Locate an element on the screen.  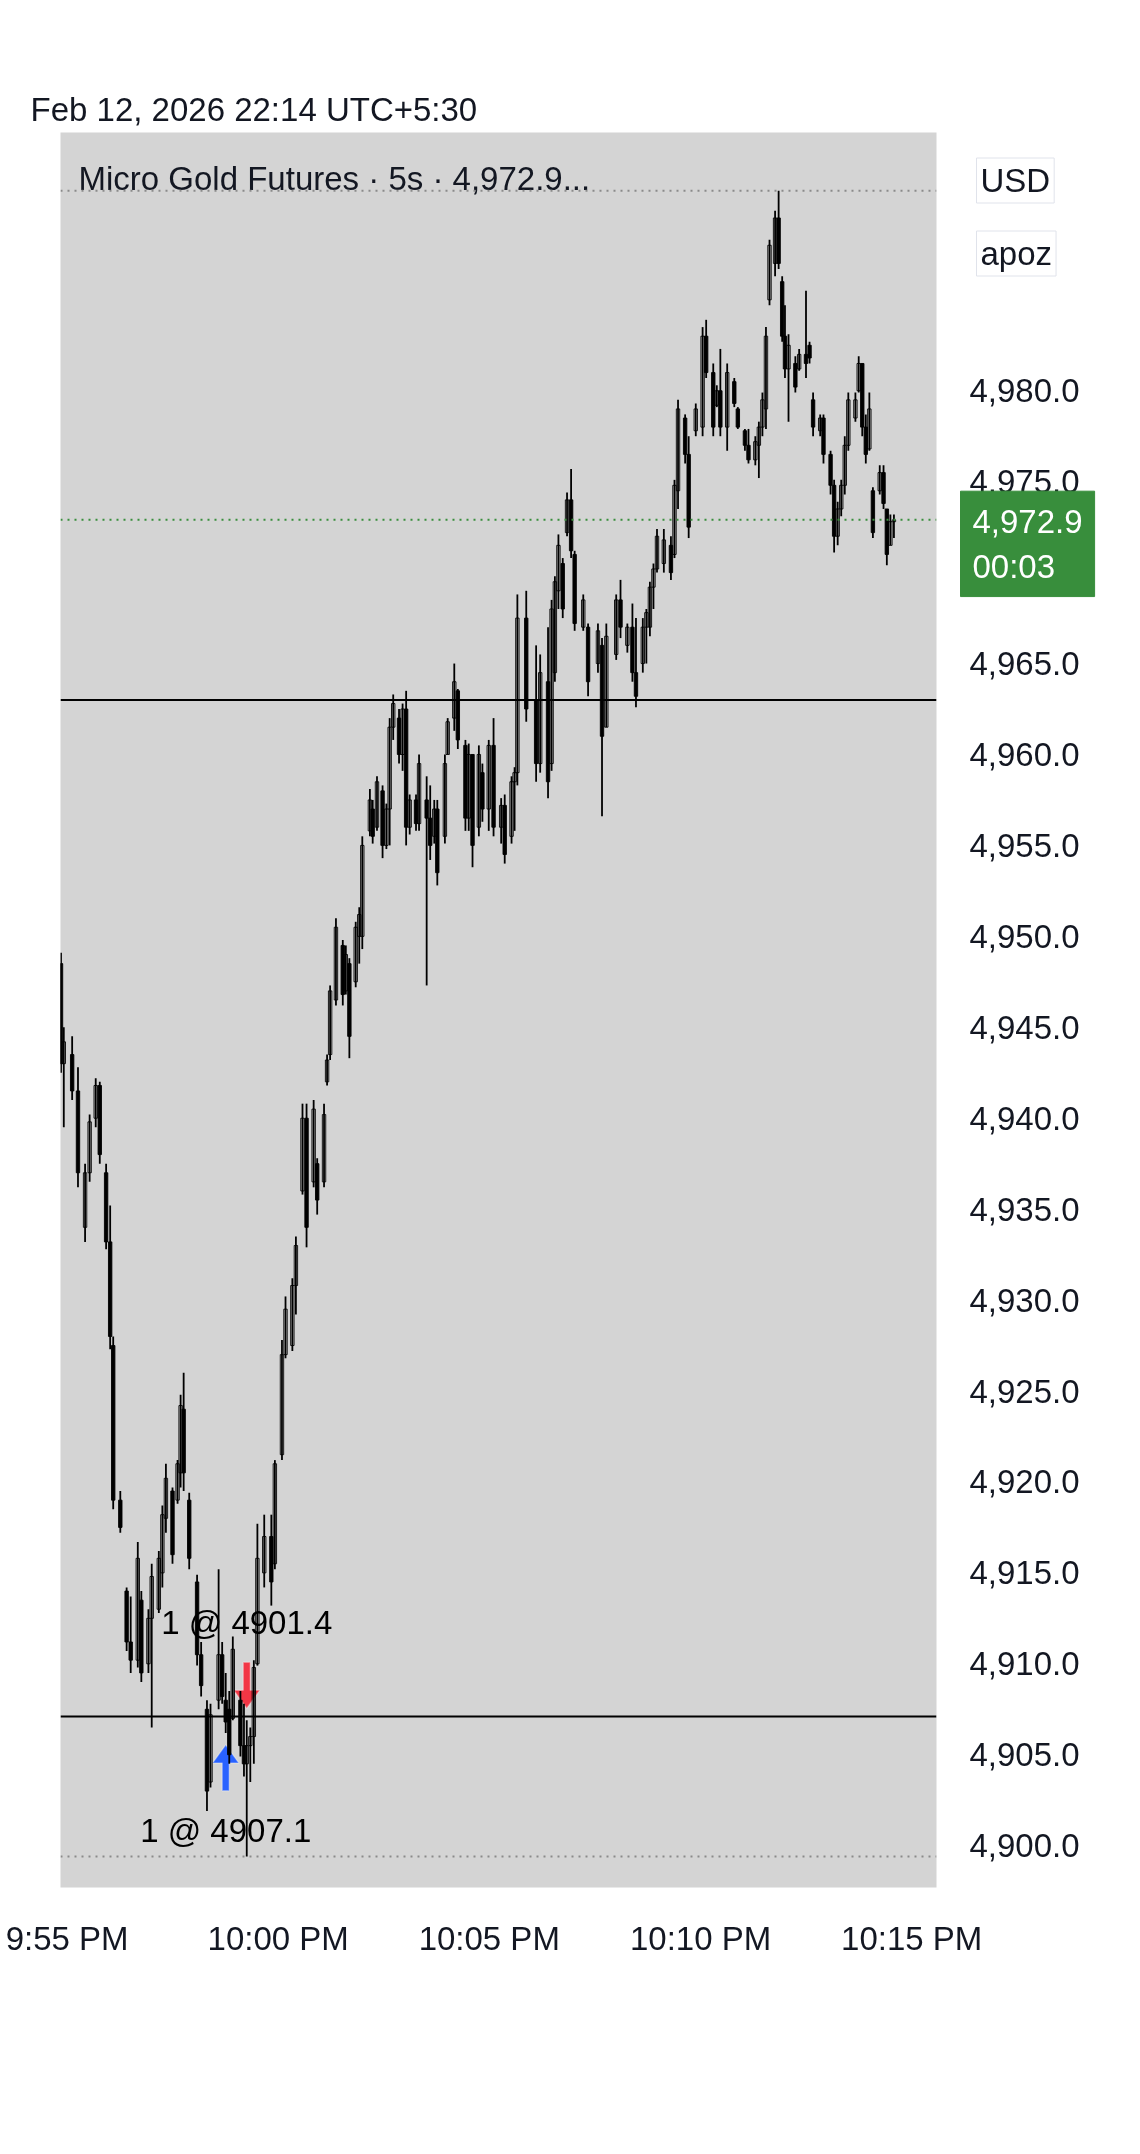
y-tick-label: 4,930.0 is located at coordinates (1024, 1300).